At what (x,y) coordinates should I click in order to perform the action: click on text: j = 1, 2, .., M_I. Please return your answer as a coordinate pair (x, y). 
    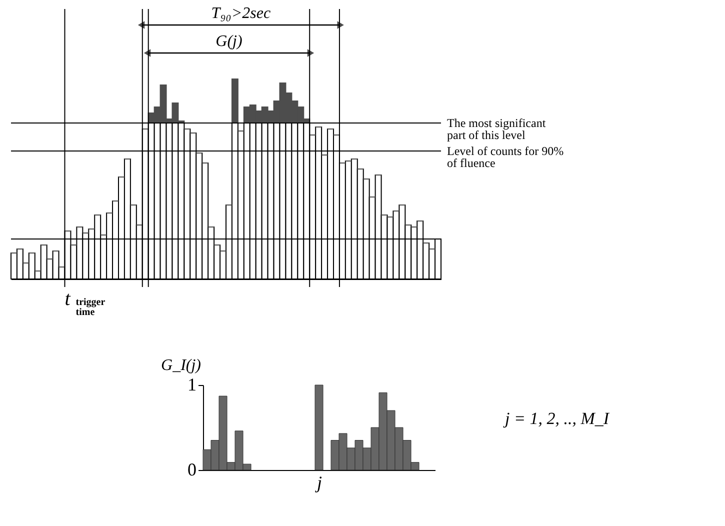
    Looking at the image, I should click on (556, 418).